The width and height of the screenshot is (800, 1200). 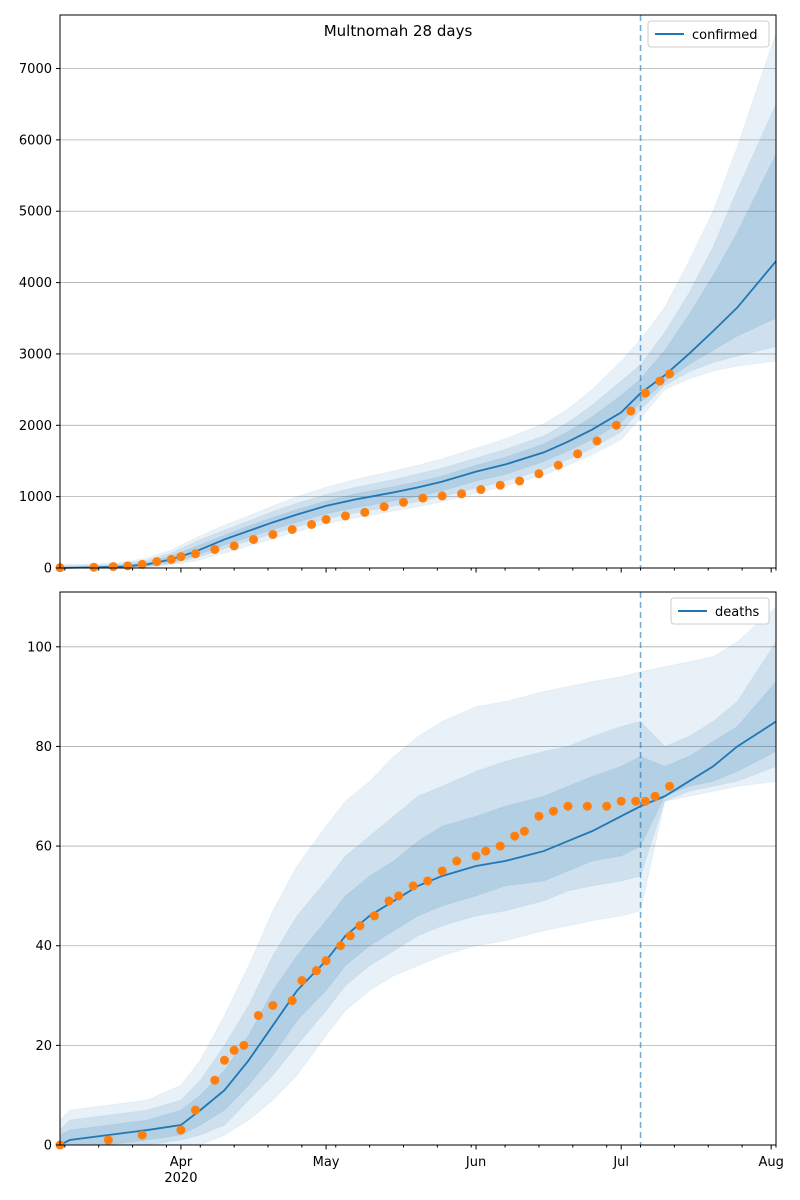 I want to click on deaths-ytick-label-2: 40, so click(x=43, y=946).